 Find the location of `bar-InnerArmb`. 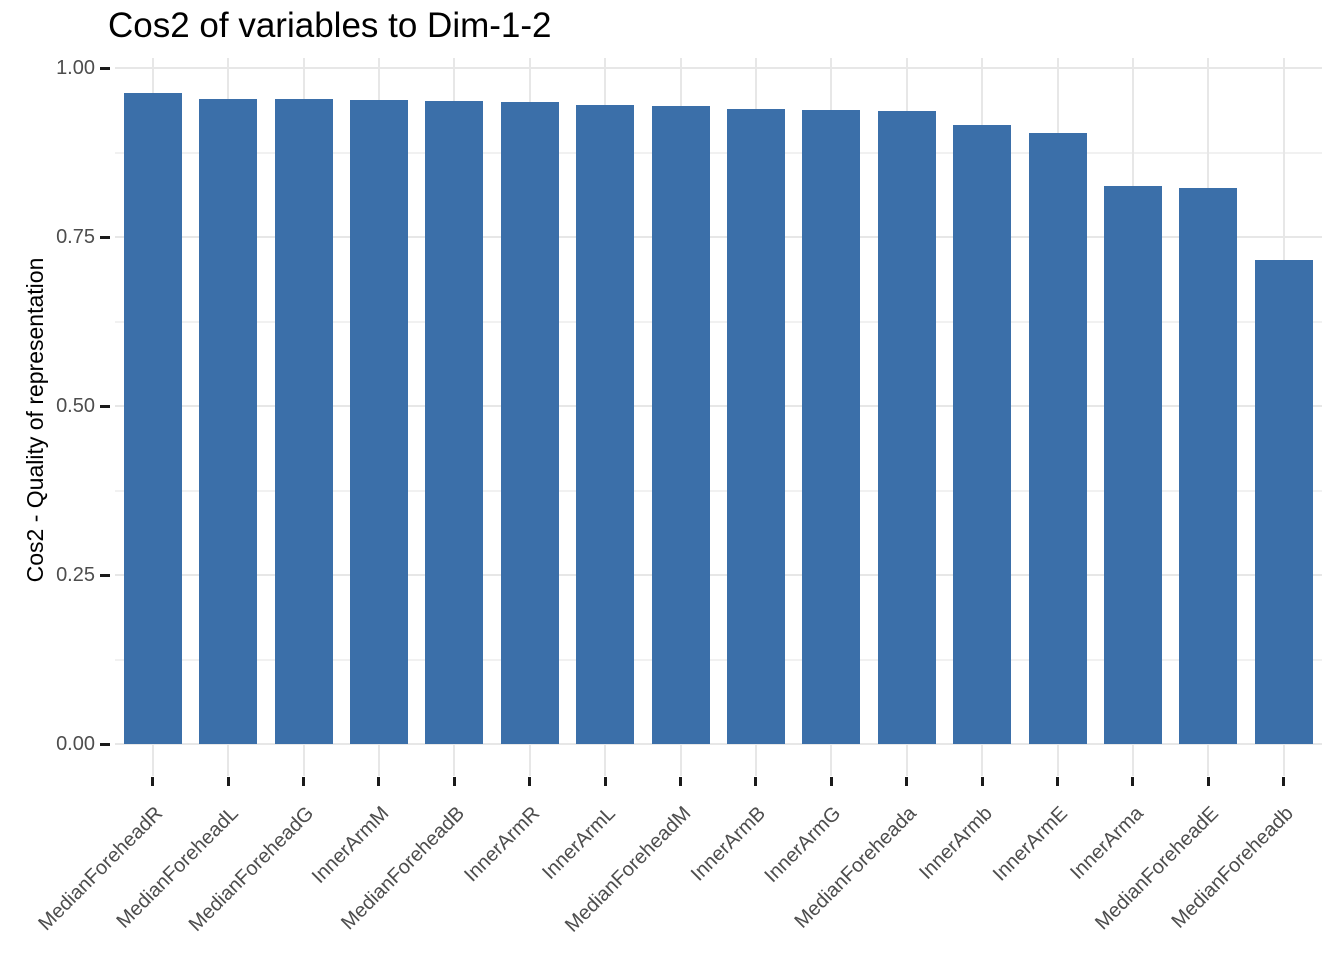

bar-InnerArmb is located at coordinates (982, 434).